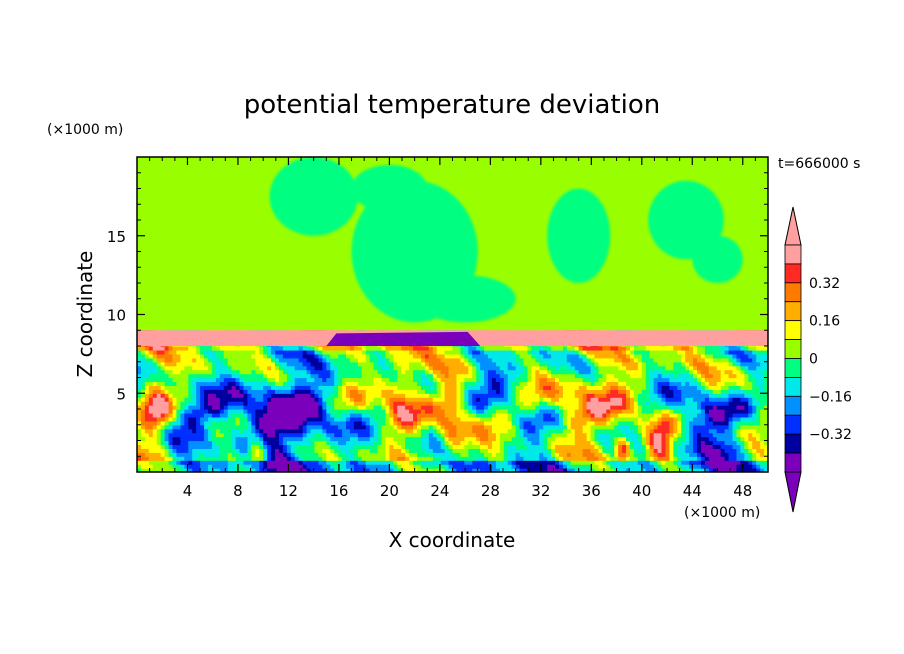  What do you see at coordinates (439, 491) in the screenshot?
I see `x-tick-label: 24` at bounding box center [439, 491].